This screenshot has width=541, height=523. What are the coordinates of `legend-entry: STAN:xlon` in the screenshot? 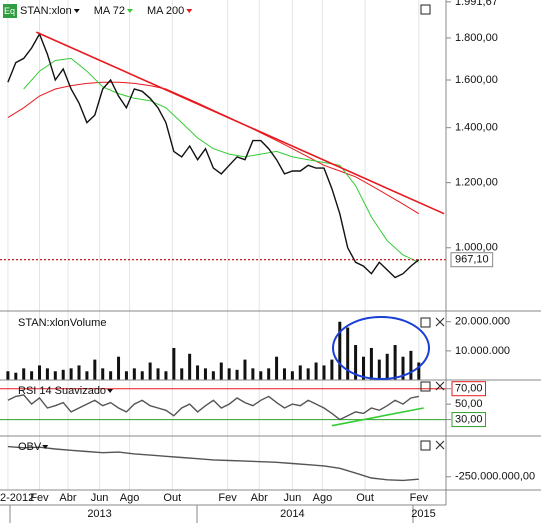 It's located at (46, 11).